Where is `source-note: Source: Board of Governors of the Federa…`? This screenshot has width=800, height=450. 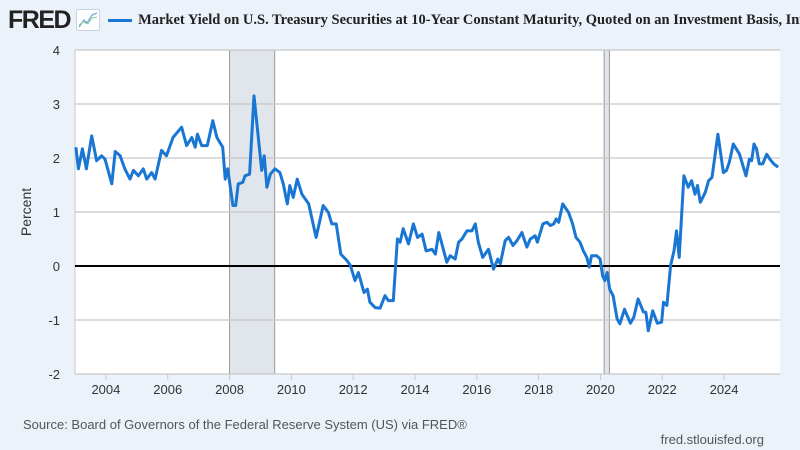
source-note: Source: Board of Governors of the Federa… is located at coordinates (245, 424).